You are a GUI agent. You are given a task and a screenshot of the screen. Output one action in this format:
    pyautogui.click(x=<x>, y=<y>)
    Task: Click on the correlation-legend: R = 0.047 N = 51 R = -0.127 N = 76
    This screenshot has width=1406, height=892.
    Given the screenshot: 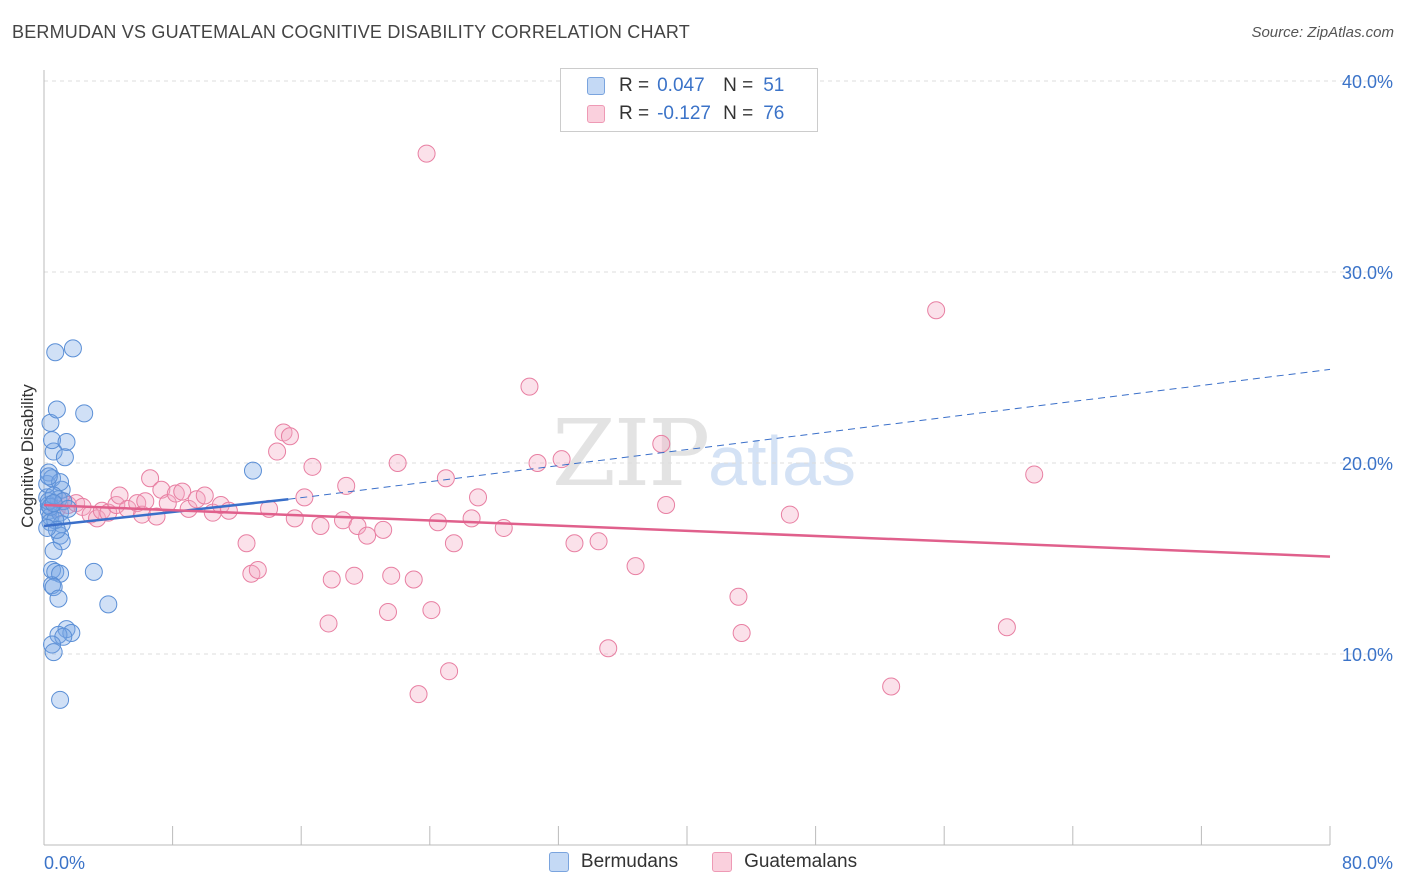 What is the action you would take?
    pyautogui.click(x=689, y=100)
    